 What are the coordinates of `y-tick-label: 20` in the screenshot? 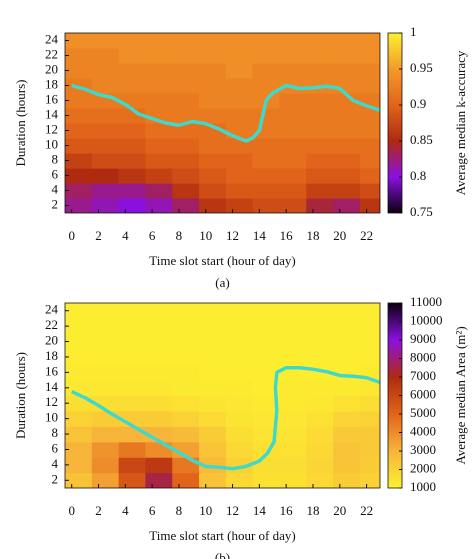 It's located at (51, 68).